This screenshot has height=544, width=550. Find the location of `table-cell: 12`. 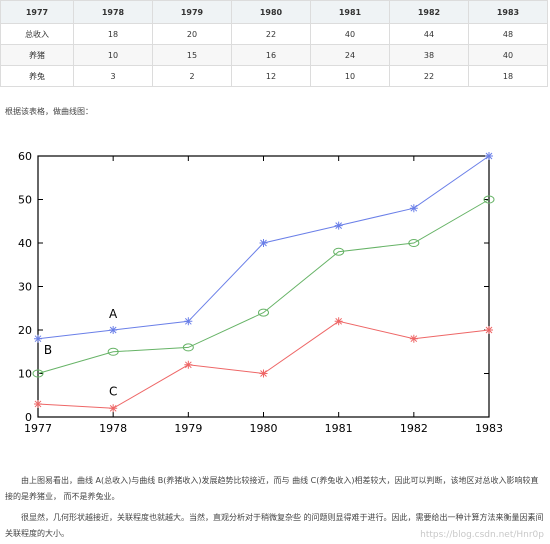

table-cell: 12 is located at coordinates (271, 76).